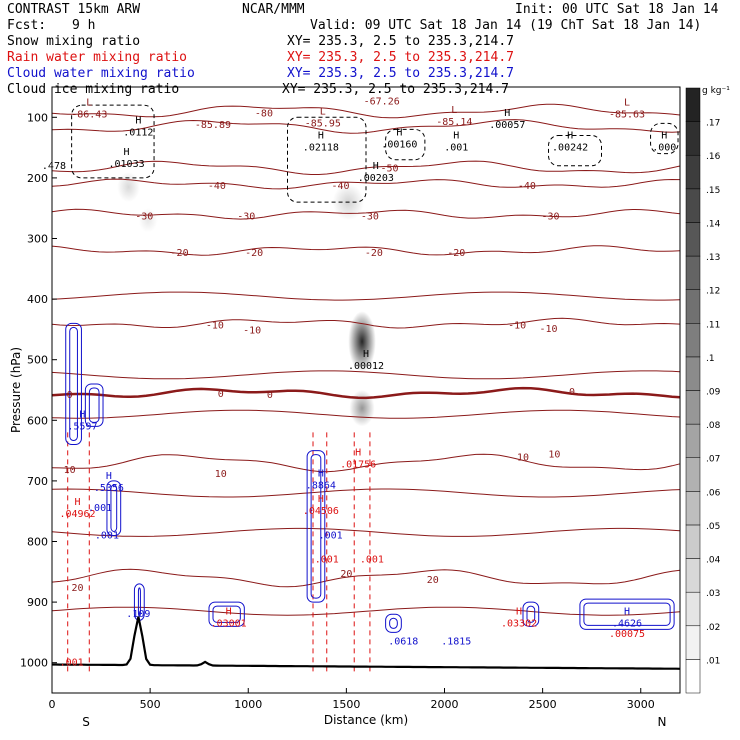 Image resolution: width=740 pixels, height=740 pixels. I want to click on extremum-value: .000, so click(664, 148).